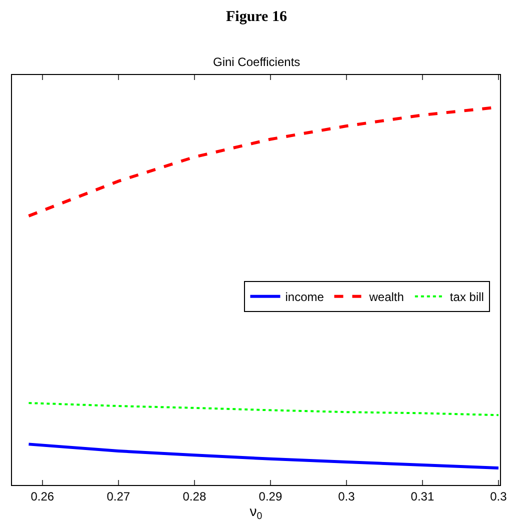 This screenshot has width=512, height=522. What do you see at coordinates (118, 496) in the screenshot?
I see `x-tick-label: 0.27` at bounding box center [118, 496].